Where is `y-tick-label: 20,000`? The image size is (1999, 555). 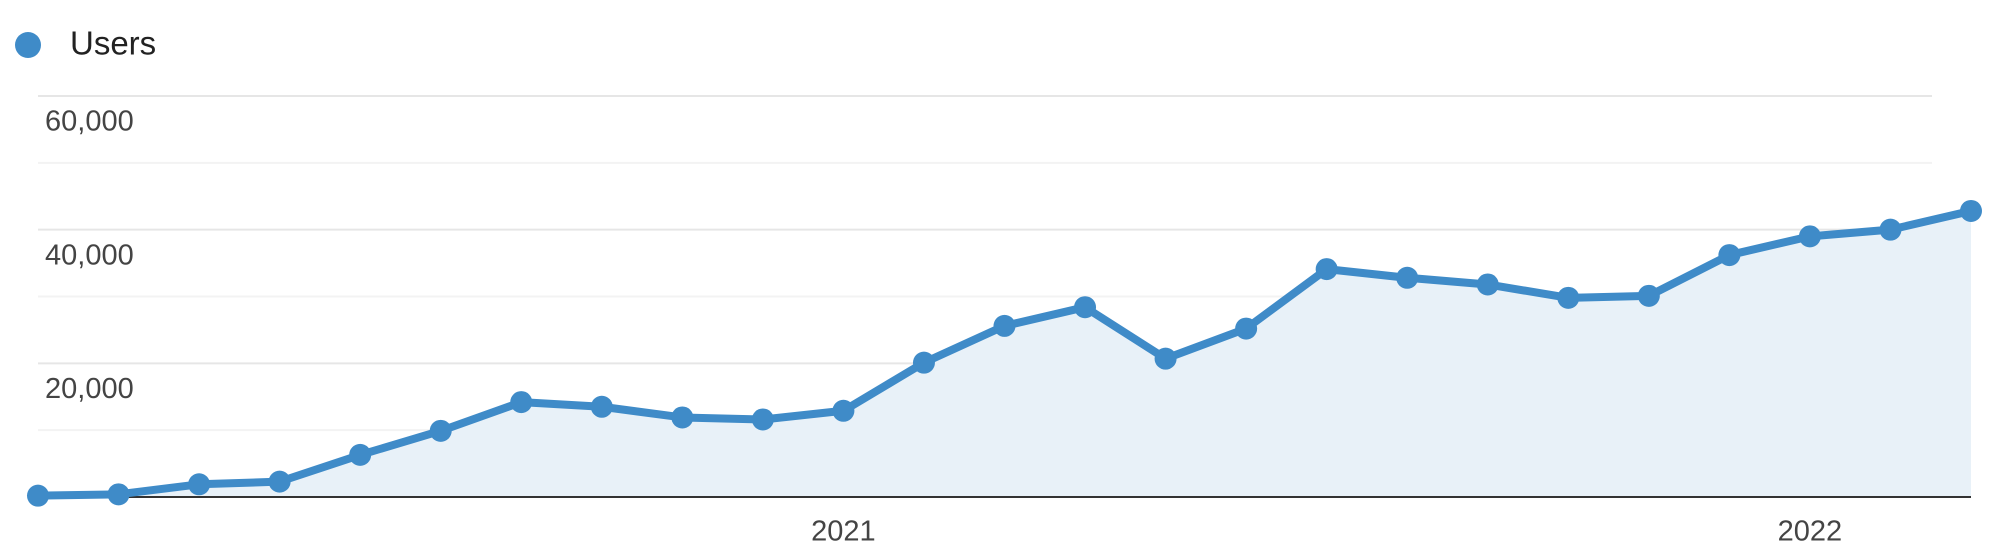
y-tick-label: 20,000 is located at coordinates (89, 389).